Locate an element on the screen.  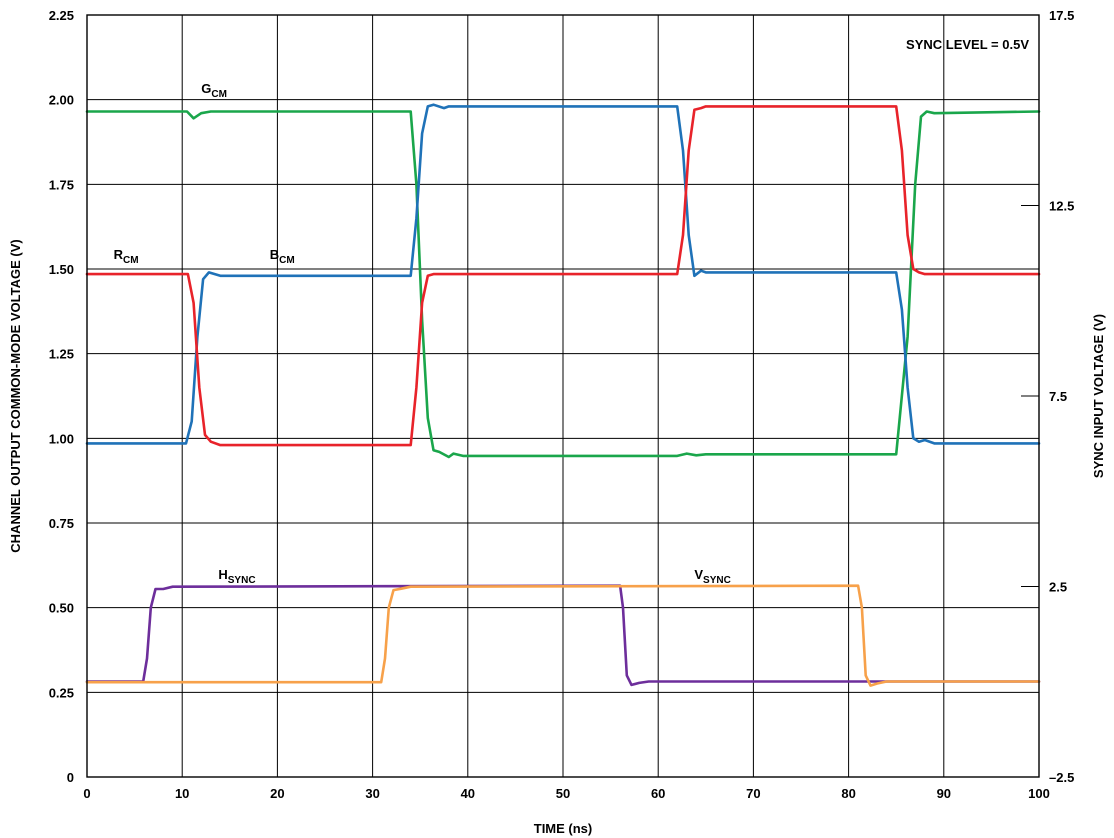
x-axis-ticks: 0 10 20 30 40 50 60 70 80 90 100 is located at coordinates (566, 793).